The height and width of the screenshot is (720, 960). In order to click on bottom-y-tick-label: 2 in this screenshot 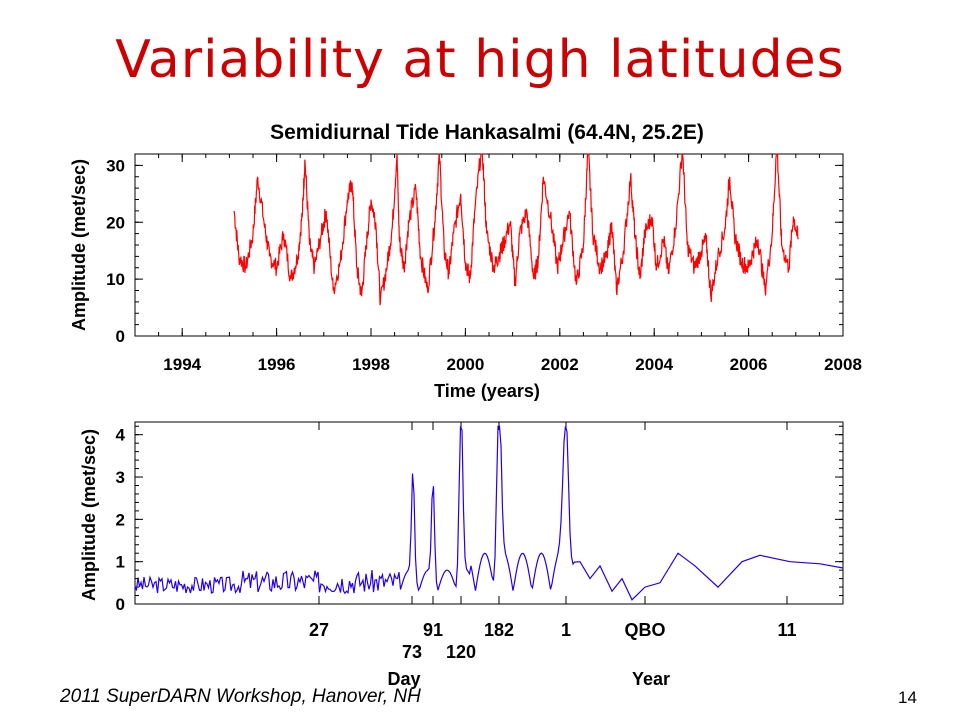, I will do `click(120, 519)`.